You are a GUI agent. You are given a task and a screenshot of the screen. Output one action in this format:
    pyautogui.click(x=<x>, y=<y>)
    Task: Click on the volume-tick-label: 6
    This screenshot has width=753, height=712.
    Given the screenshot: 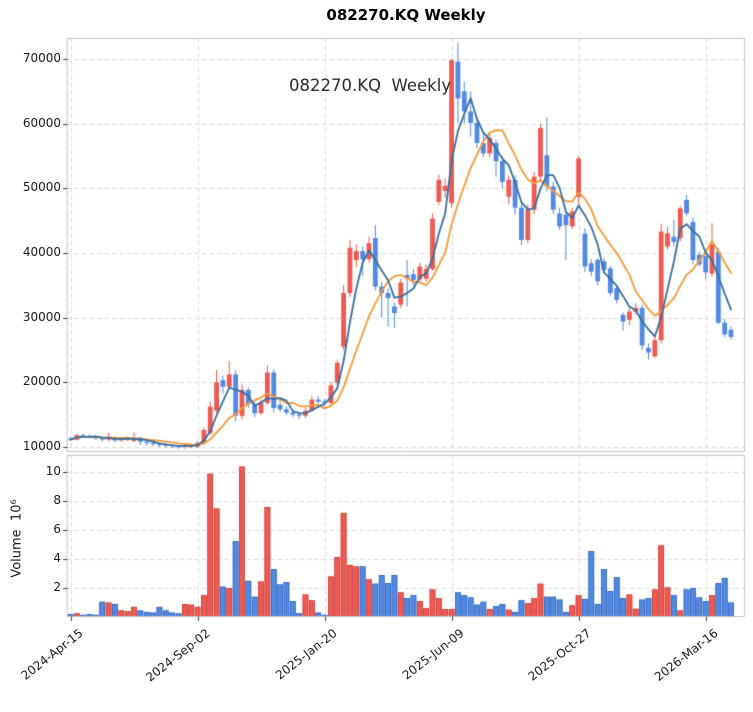 What is the action you would take?
    pyautogui.click(x=57, y=529)
    